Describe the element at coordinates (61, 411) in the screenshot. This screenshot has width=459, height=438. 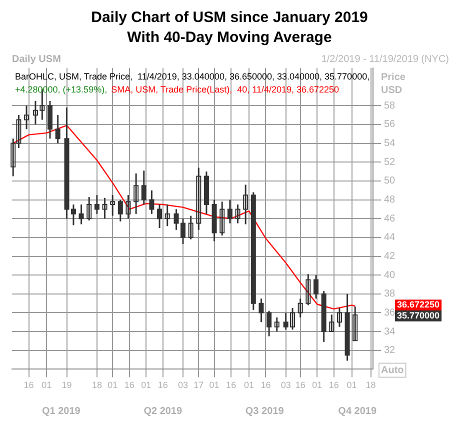
I see `x2-tick-label: Q1 2019` at that location.